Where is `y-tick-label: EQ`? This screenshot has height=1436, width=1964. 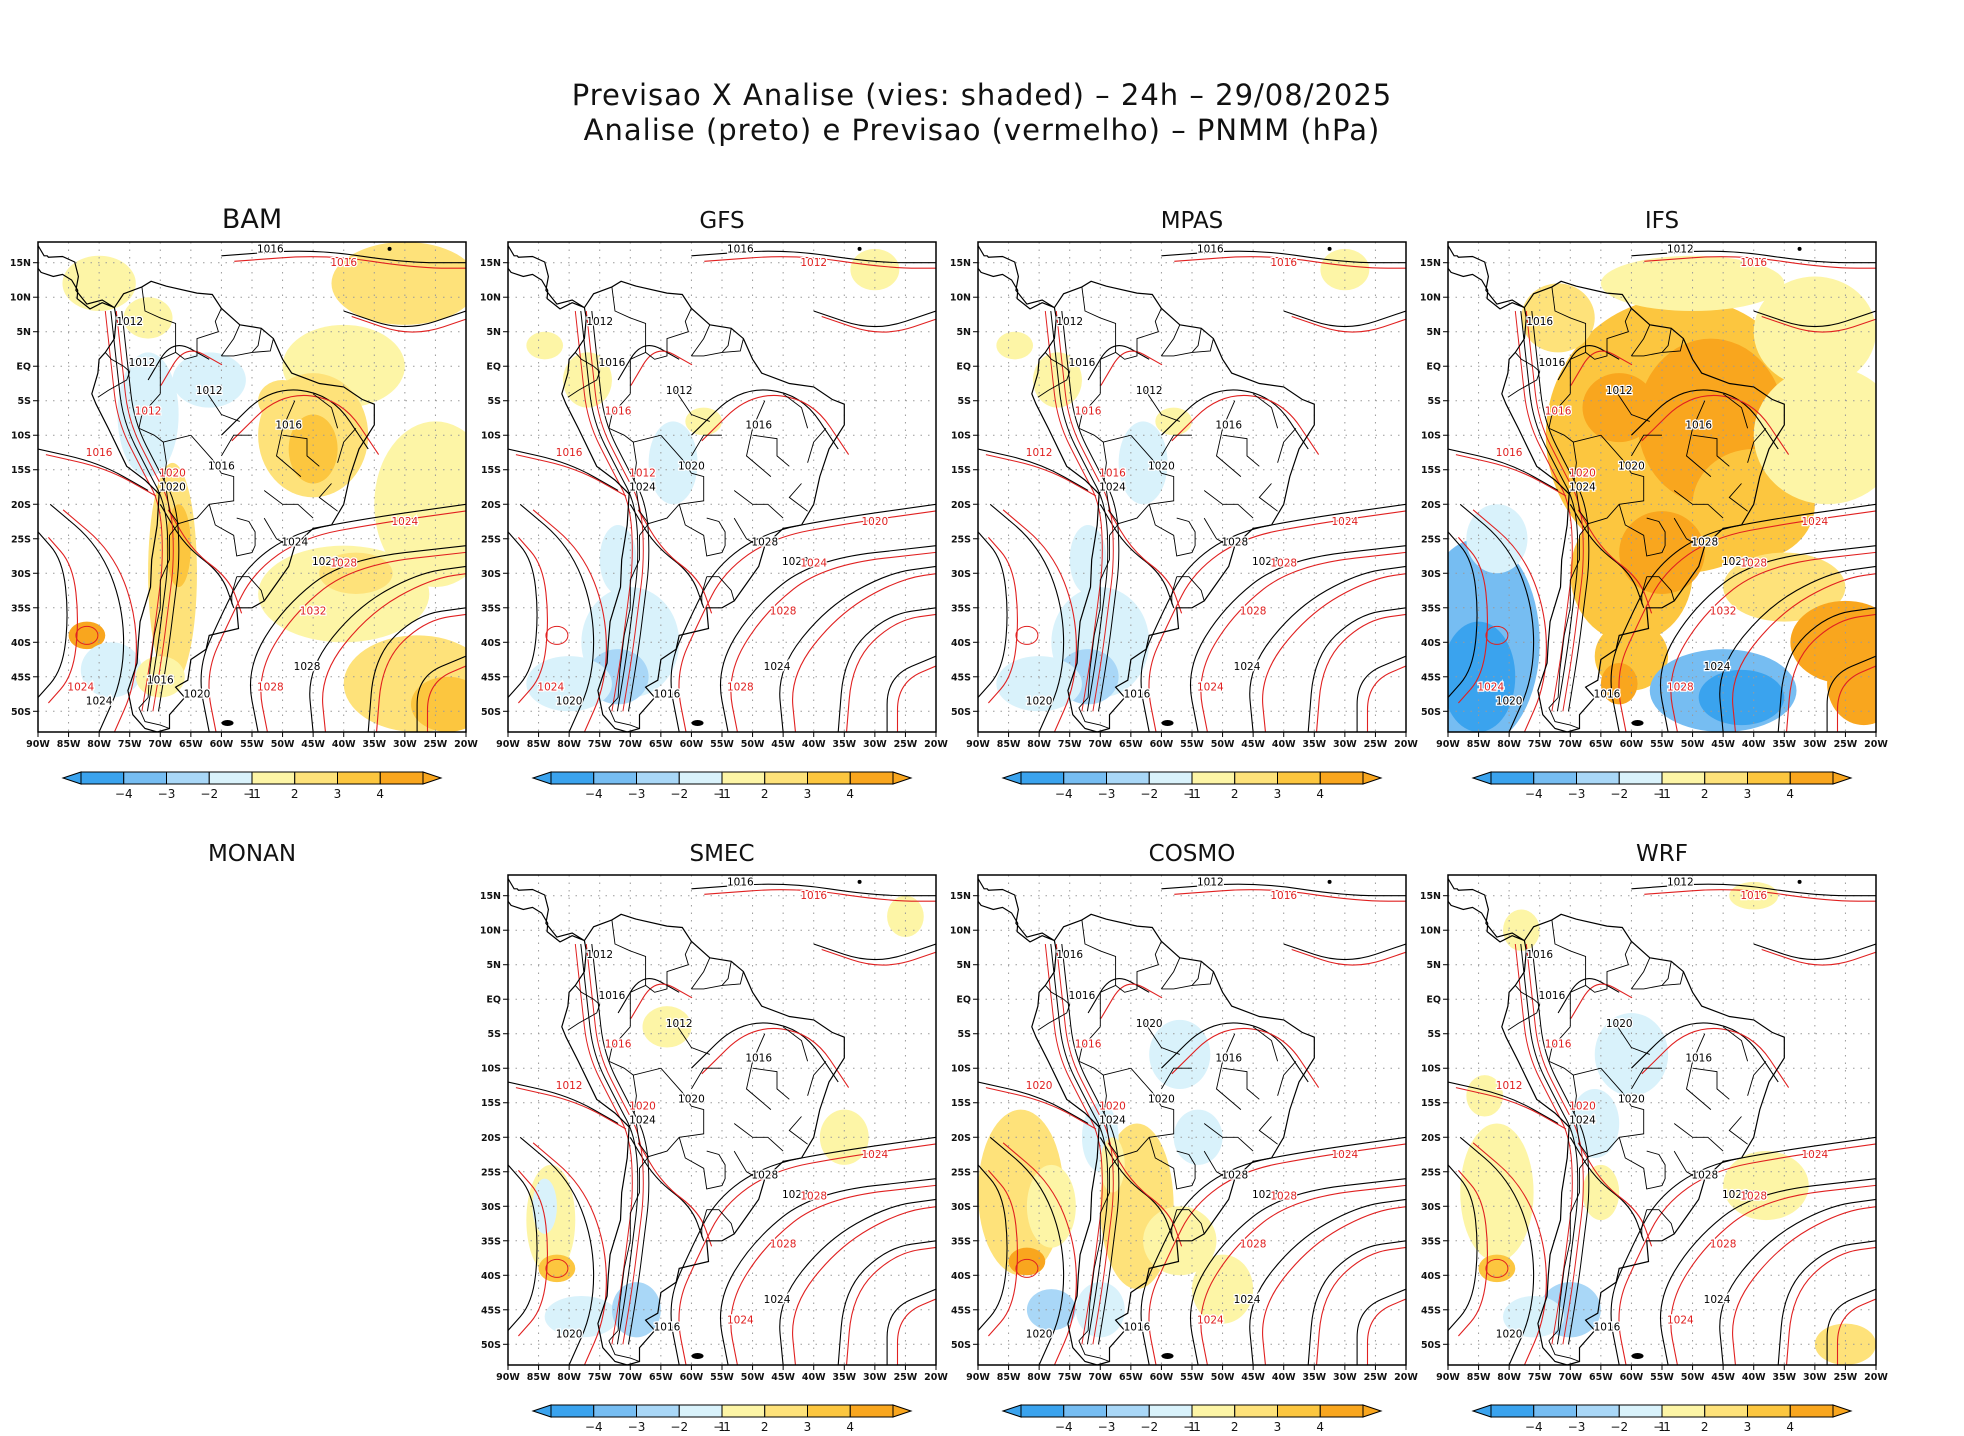
y-tick-label: EQ is located at coordinates (23, 367).